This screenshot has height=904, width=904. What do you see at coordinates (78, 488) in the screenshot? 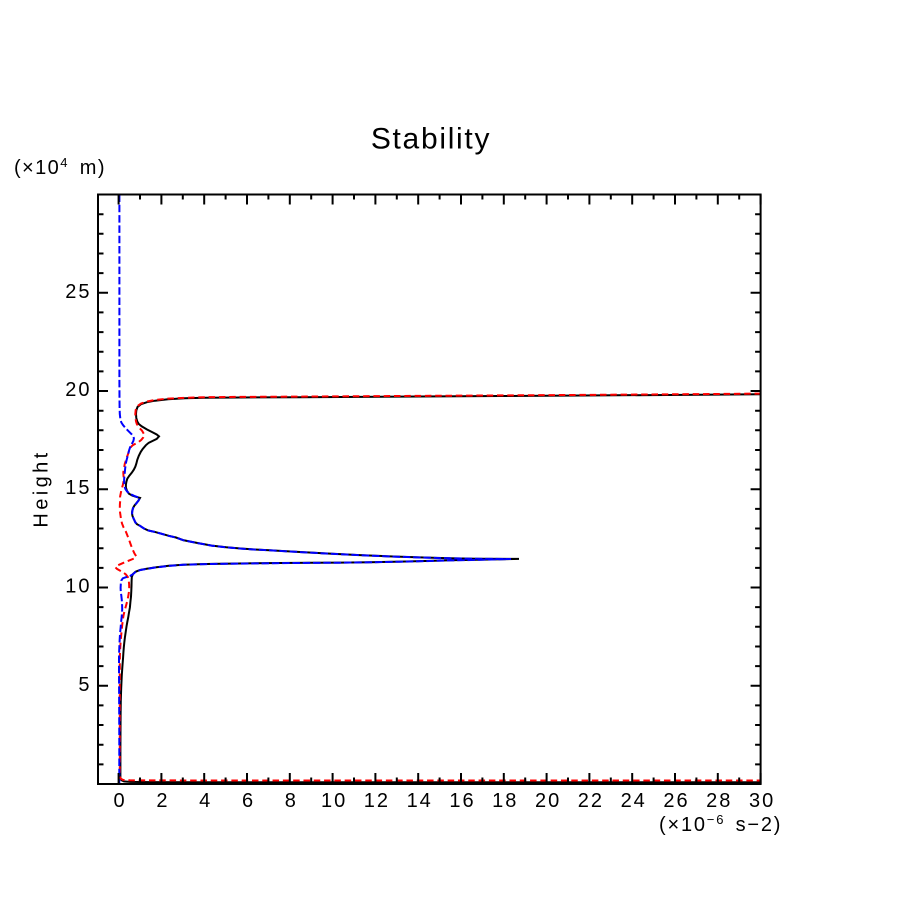
I see `svg-text: 15` at bounding box center [78, 488].